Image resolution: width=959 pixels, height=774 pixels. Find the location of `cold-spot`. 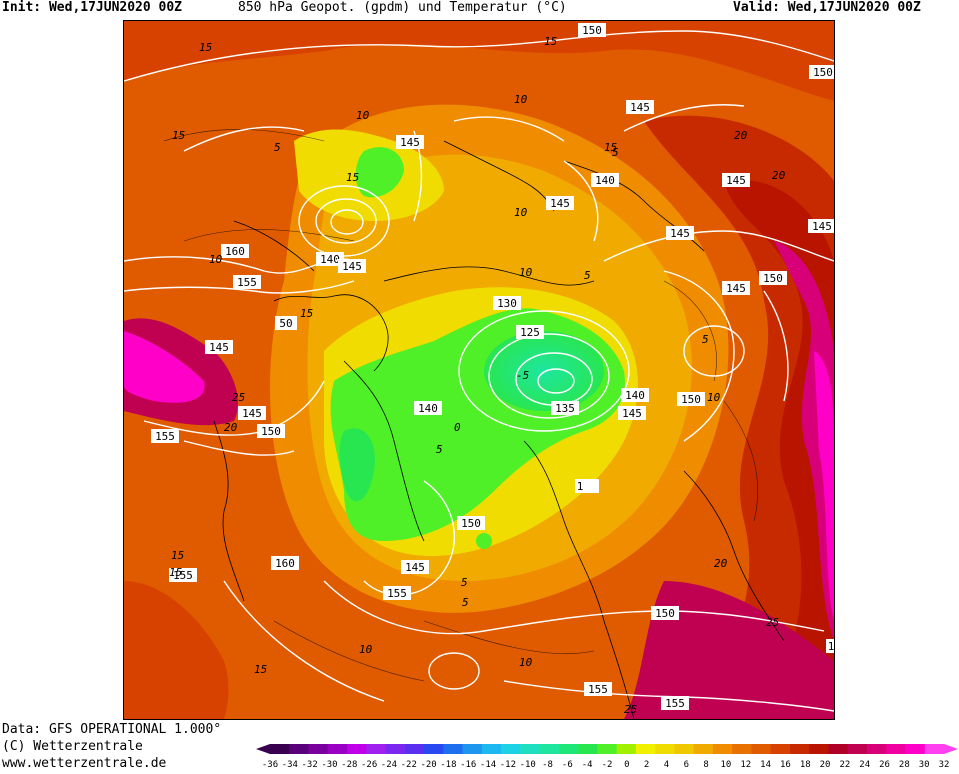

cold-spot is located at coordinates (484, 541).